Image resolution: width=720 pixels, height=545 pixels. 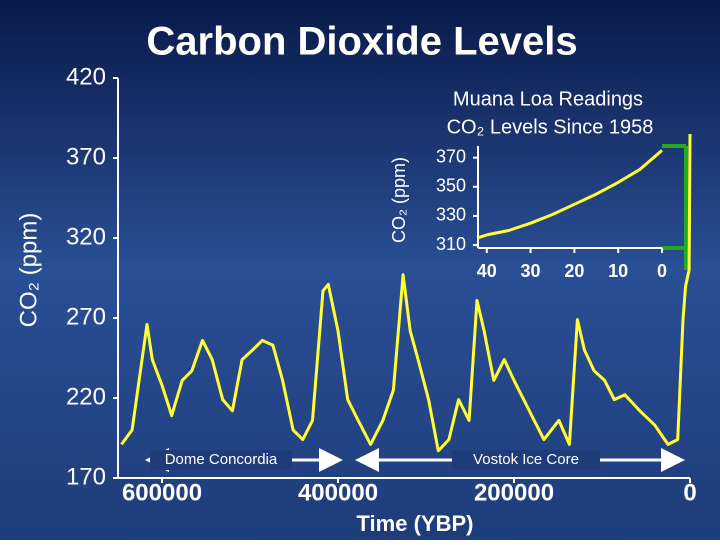 I want to click on x-tick-label: 20, so click(x=574, y=271).